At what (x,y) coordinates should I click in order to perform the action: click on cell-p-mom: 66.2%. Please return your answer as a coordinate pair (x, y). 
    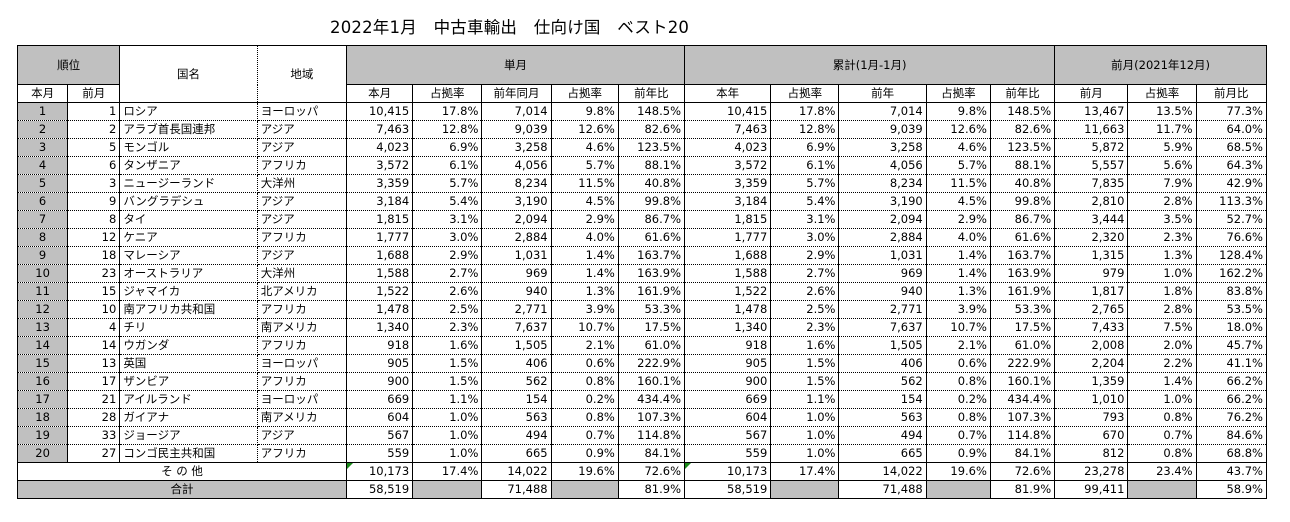
    Looking at the image, I should click on (1231, 381).